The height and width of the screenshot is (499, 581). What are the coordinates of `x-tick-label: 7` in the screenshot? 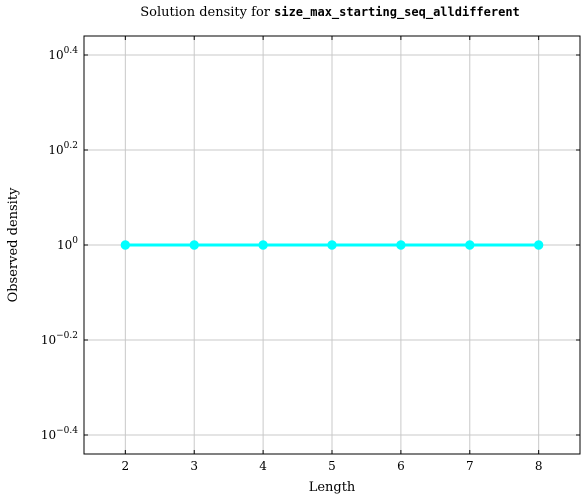 It's located at (470, 466).